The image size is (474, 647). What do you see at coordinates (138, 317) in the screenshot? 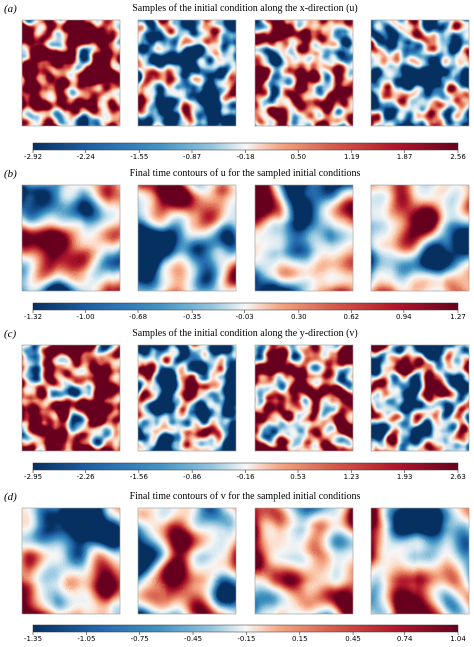
I see `tick-label: -0.68` at bounding box center [138, 317].